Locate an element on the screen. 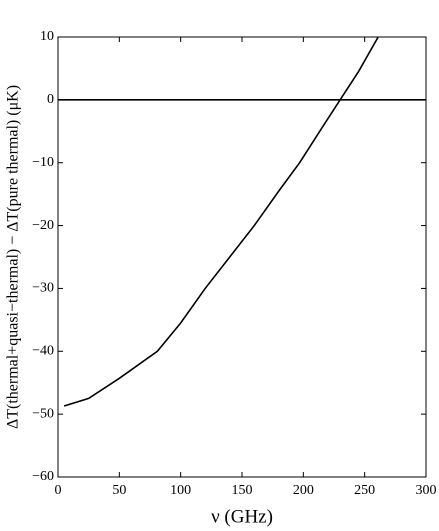  y-tick-label: 0 is located at coordinates (50, 99).